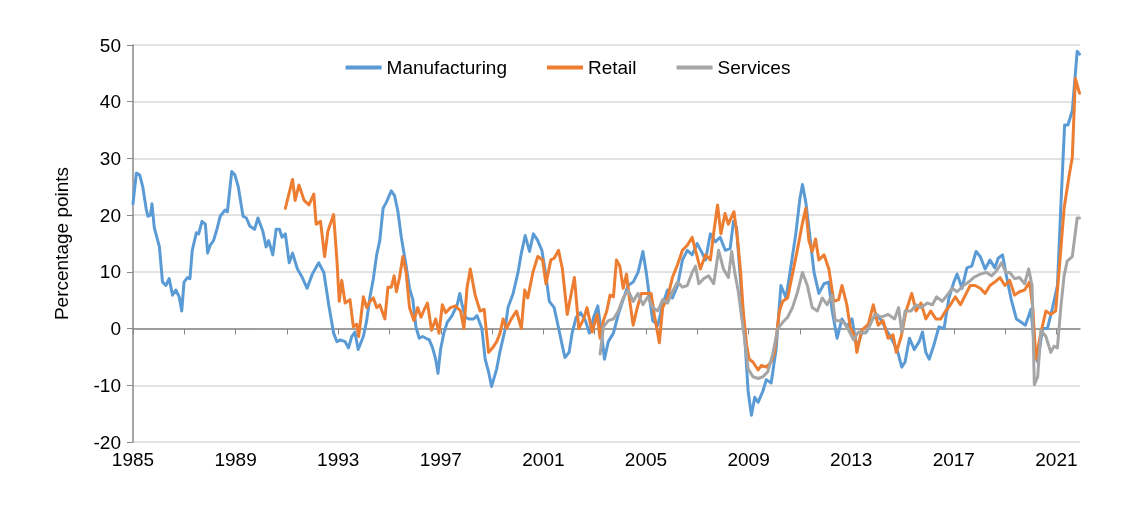 This screenshot has width=1136, height=507. Describe the element at coordinates (754, 67) in the screenshot. I see `legend-label: Services` at that location.